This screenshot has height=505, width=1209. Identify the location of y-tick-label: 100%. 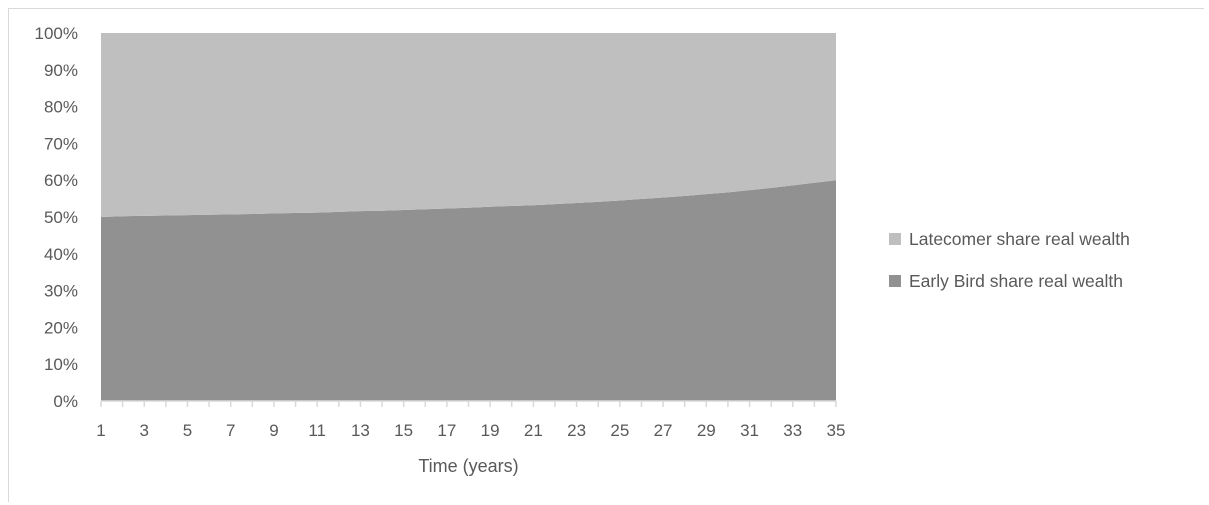
(56, 33).